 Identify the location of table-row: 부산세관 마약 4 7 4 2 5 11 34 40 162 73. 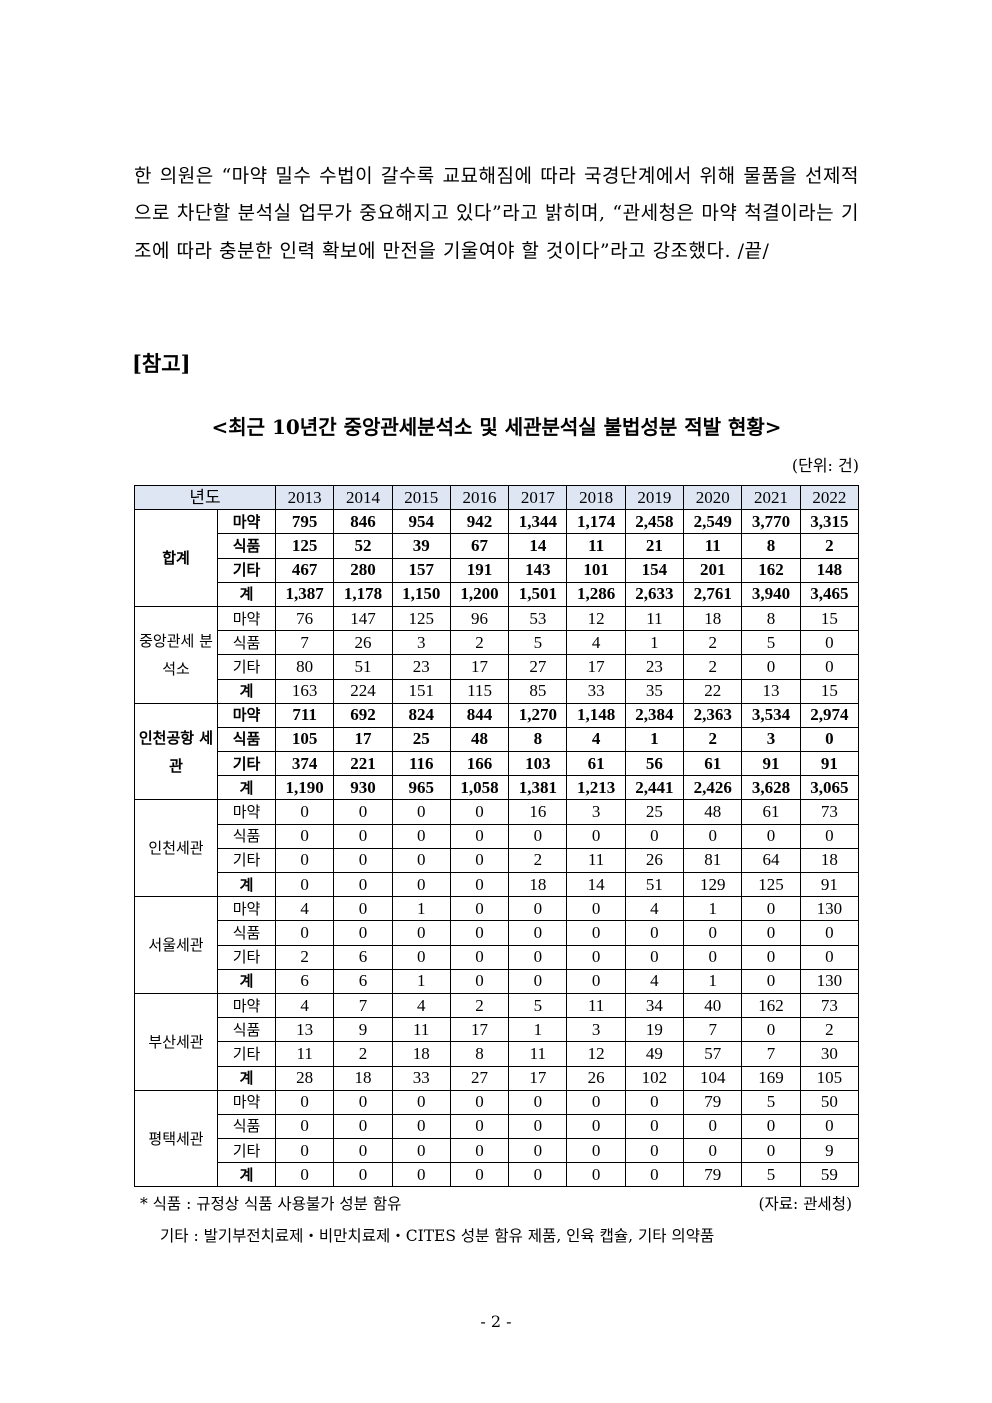
(497, 1041).